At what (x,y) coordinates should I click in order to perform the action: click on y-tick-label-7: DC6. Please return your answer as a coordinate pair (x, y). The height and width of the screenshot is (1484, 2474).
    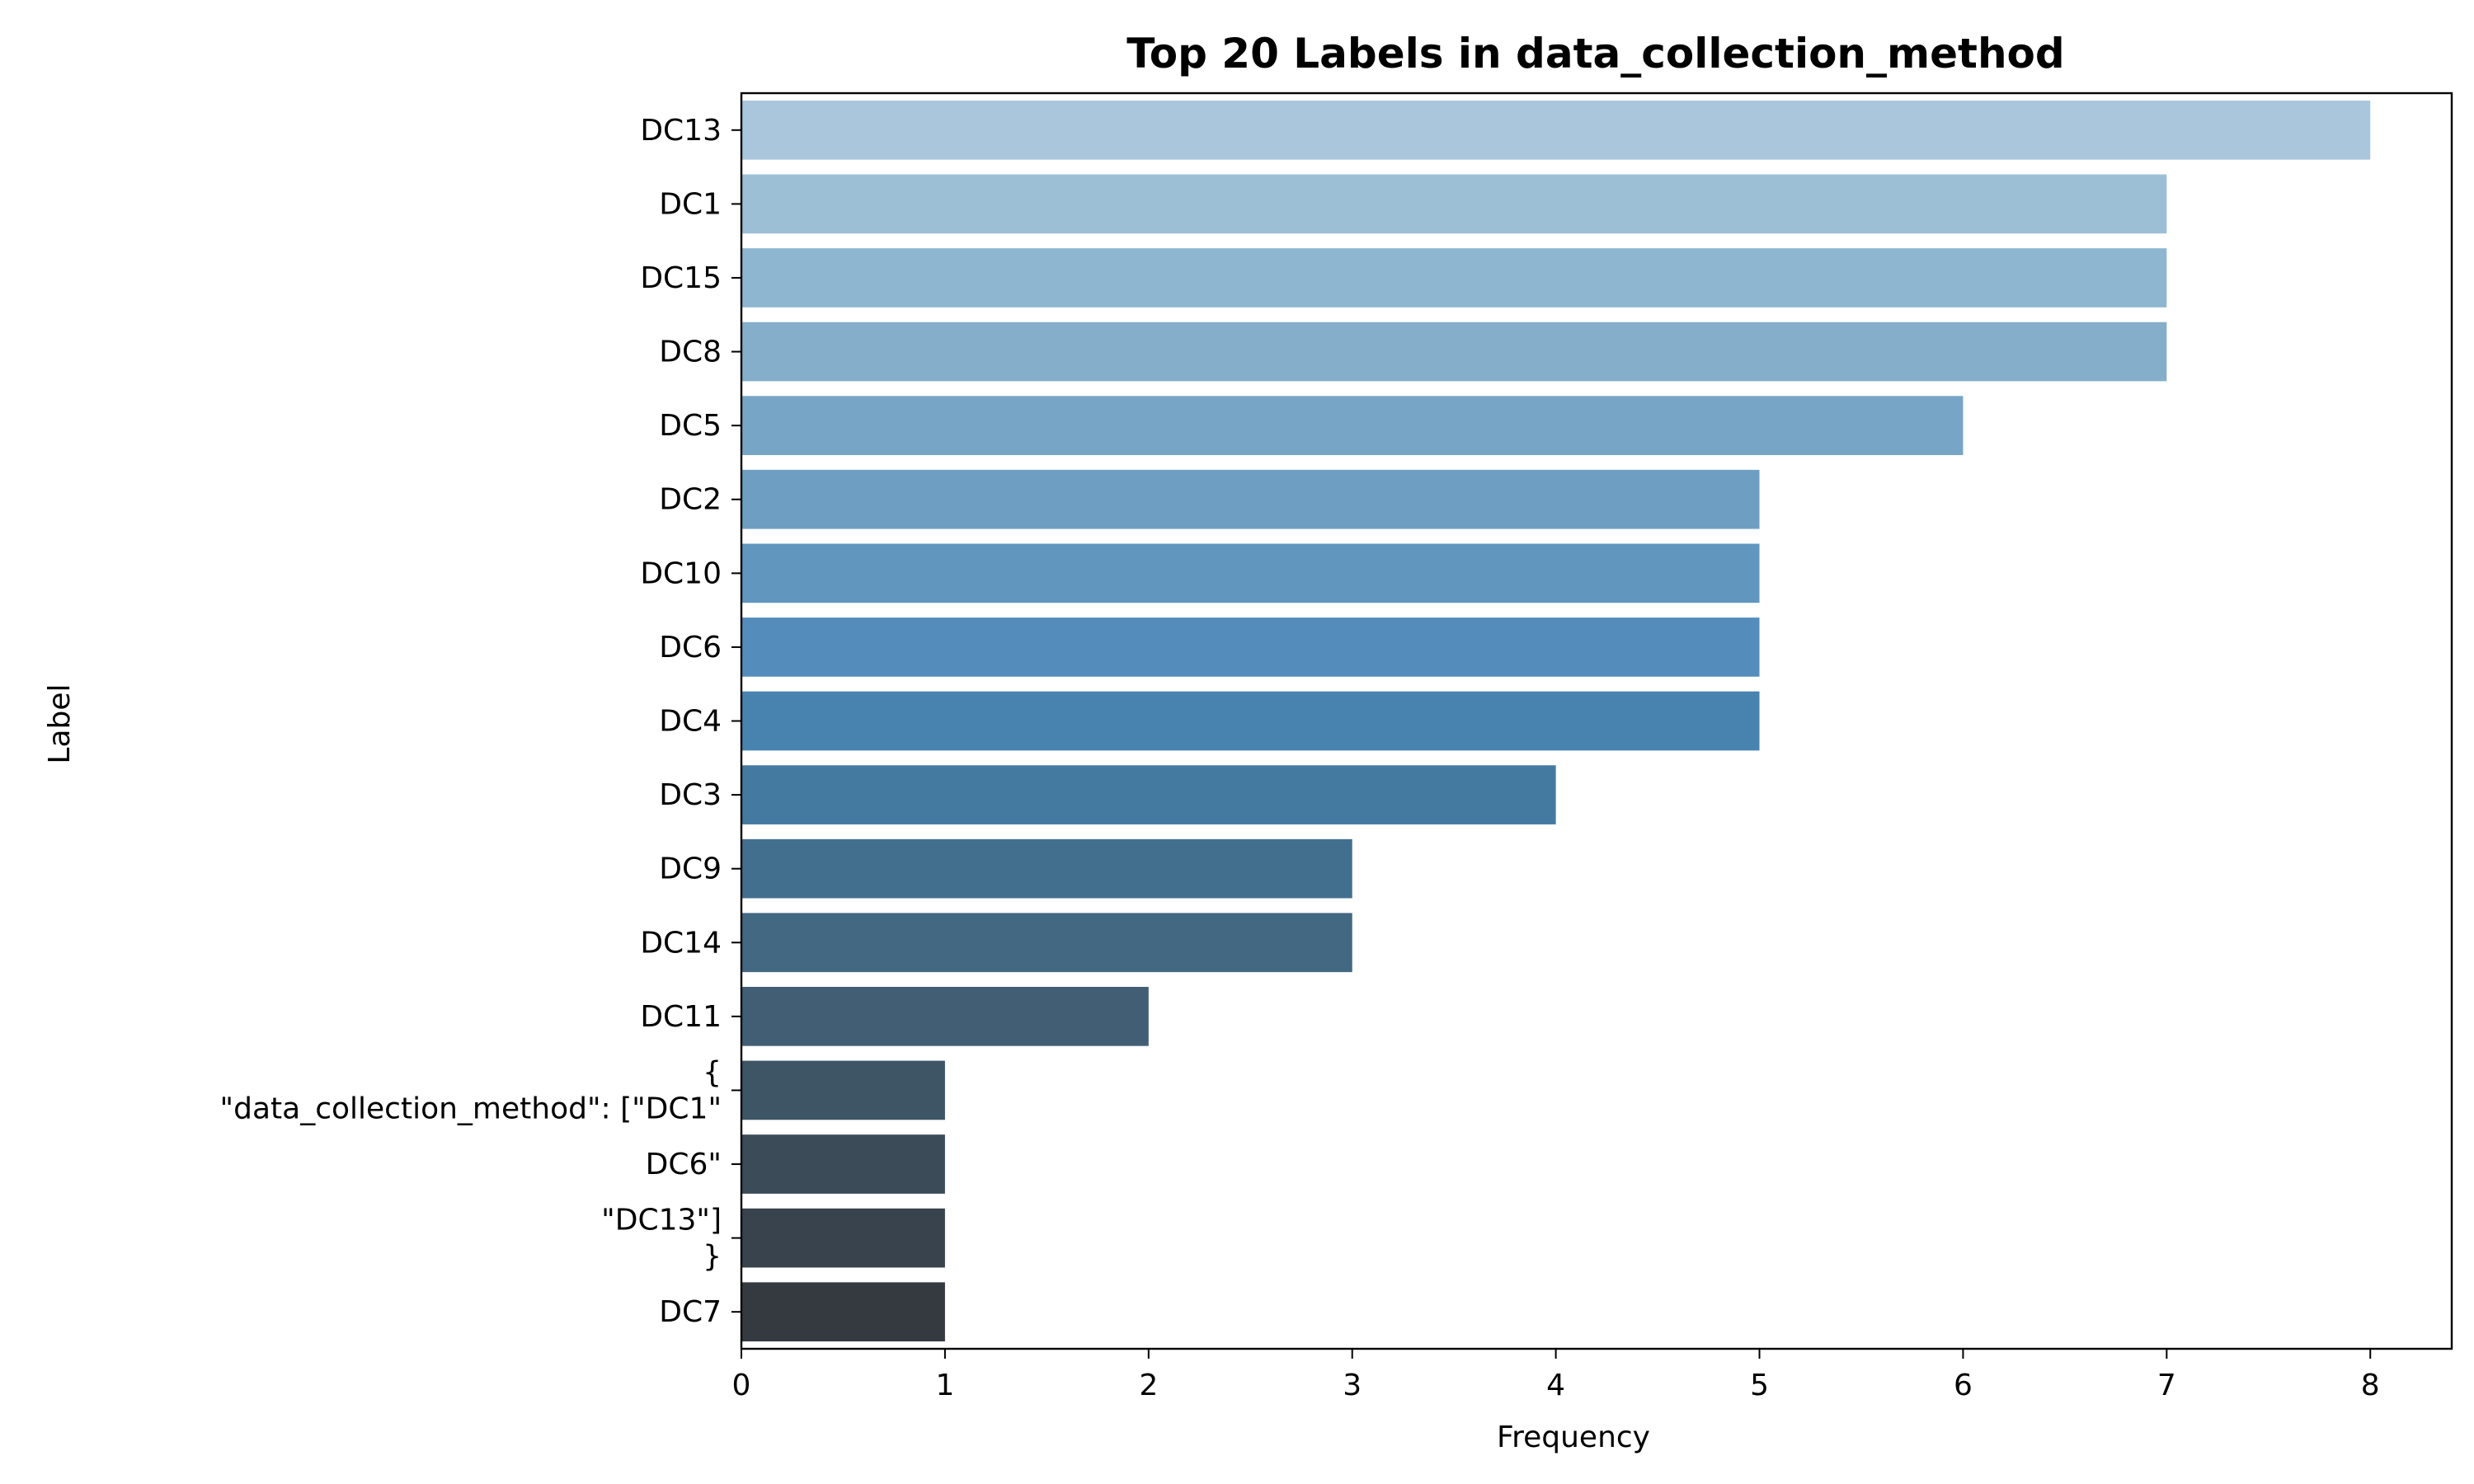
    Looking at the image, I should click on (690, 648).